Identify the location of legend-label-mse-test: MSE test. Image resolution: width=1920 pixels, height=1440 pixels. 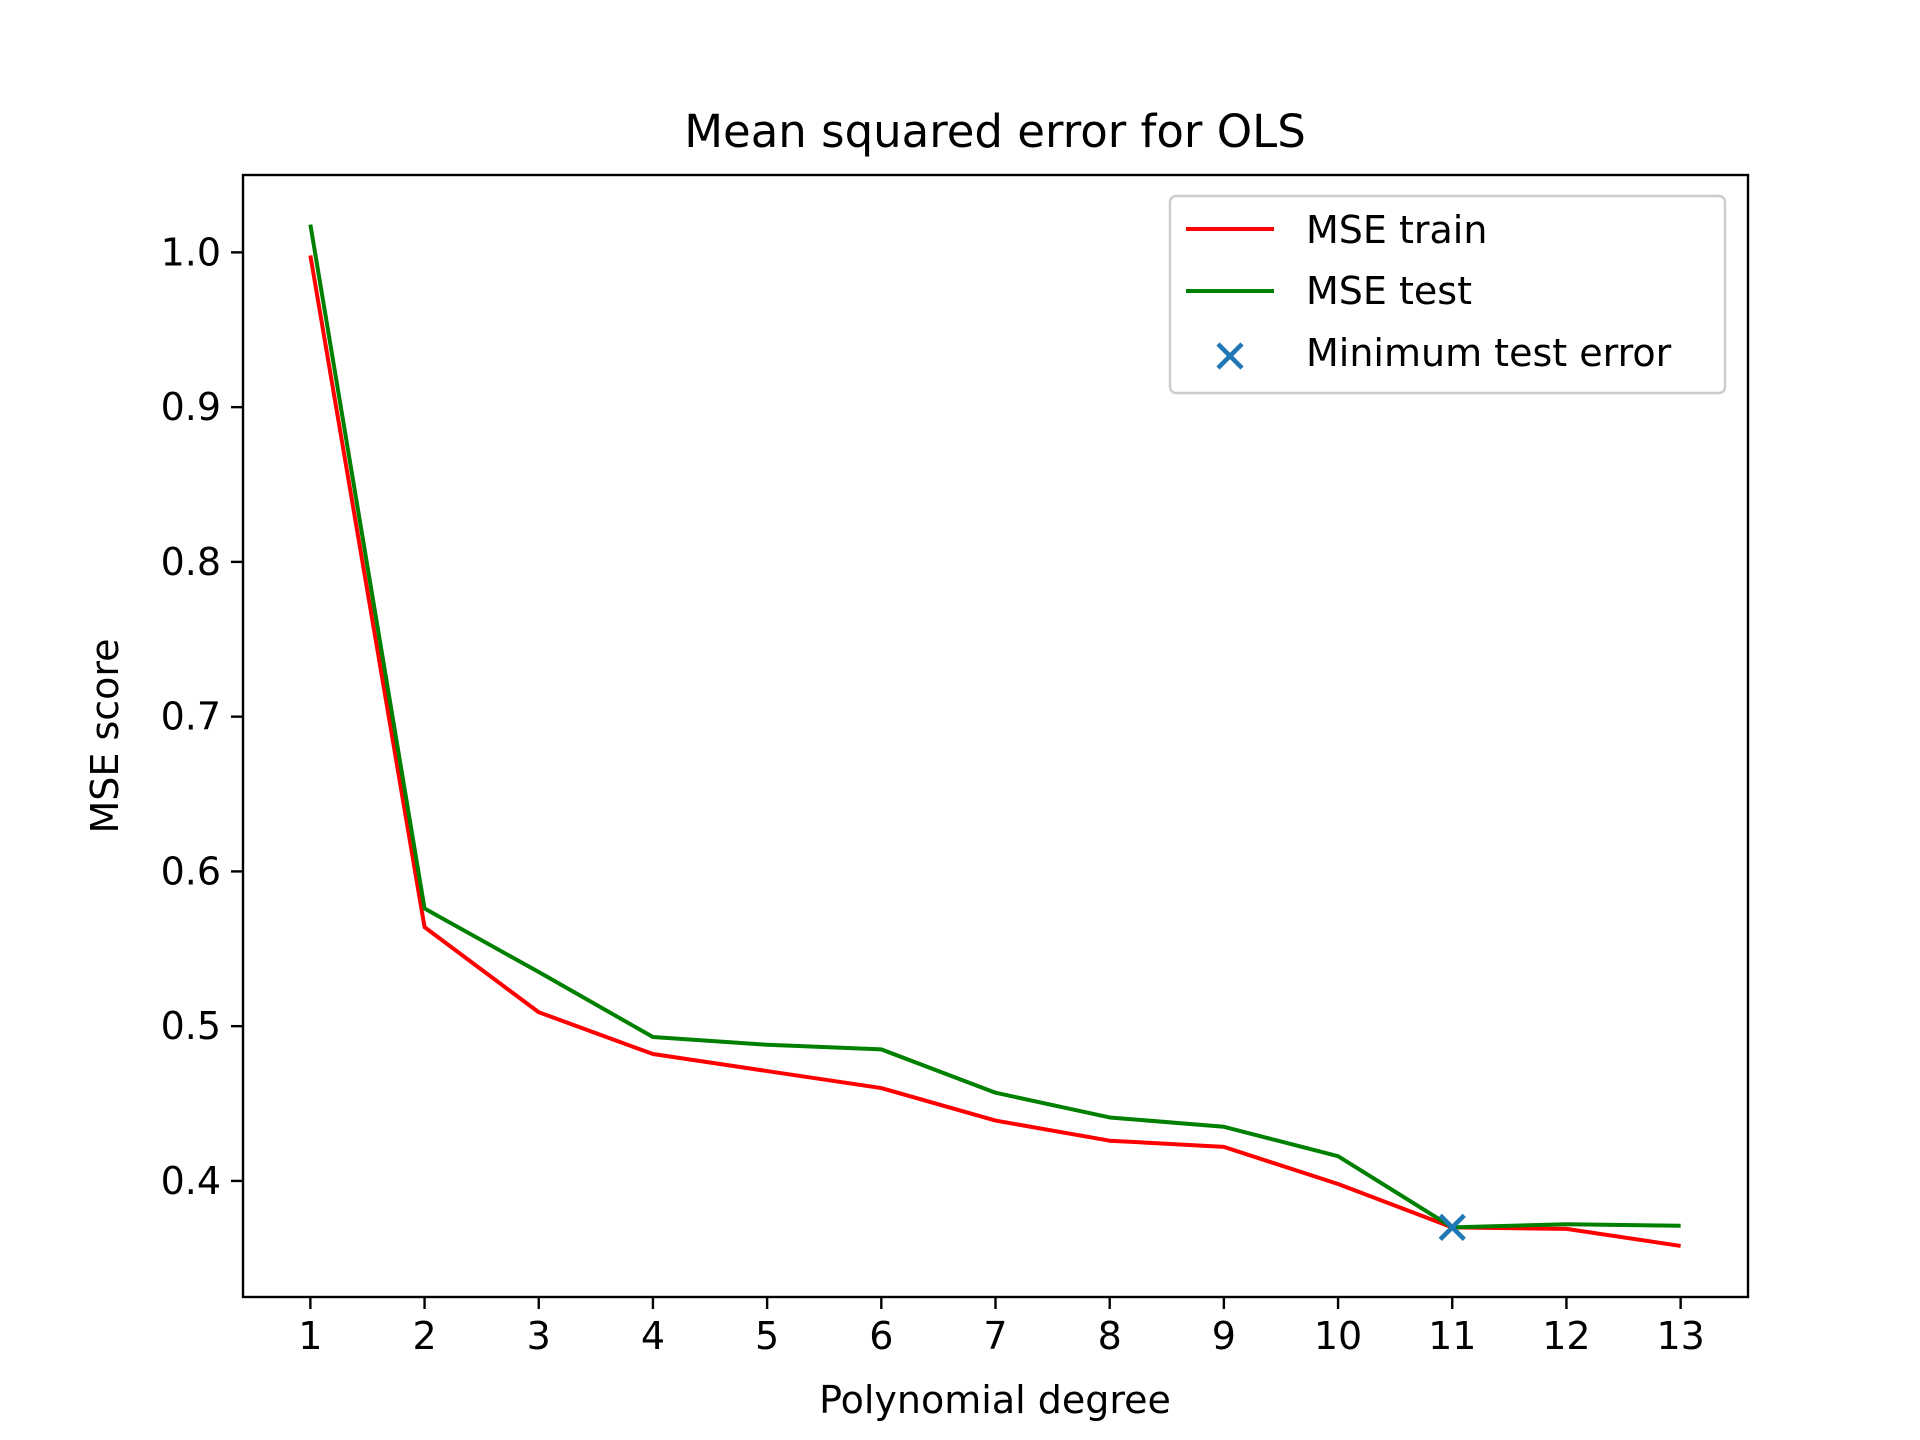
(1389, 291).